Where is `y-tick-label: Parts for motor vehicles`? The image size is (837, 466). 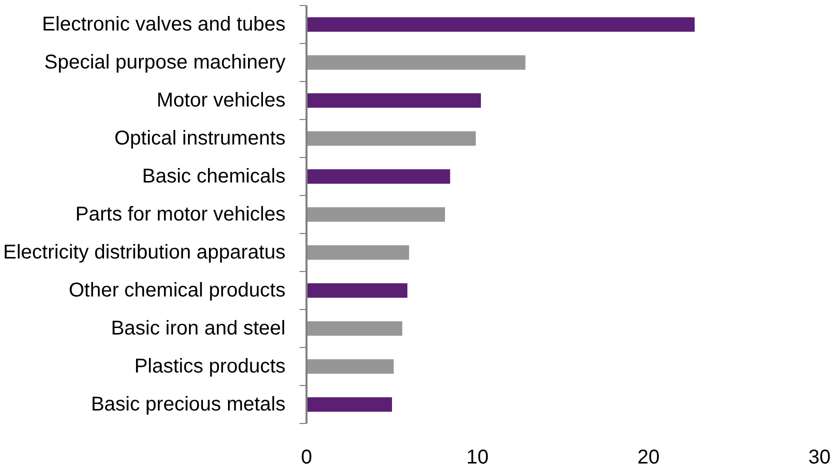 y-tick-label: Parts for motor vehicles is located at coordinates (180, 215).